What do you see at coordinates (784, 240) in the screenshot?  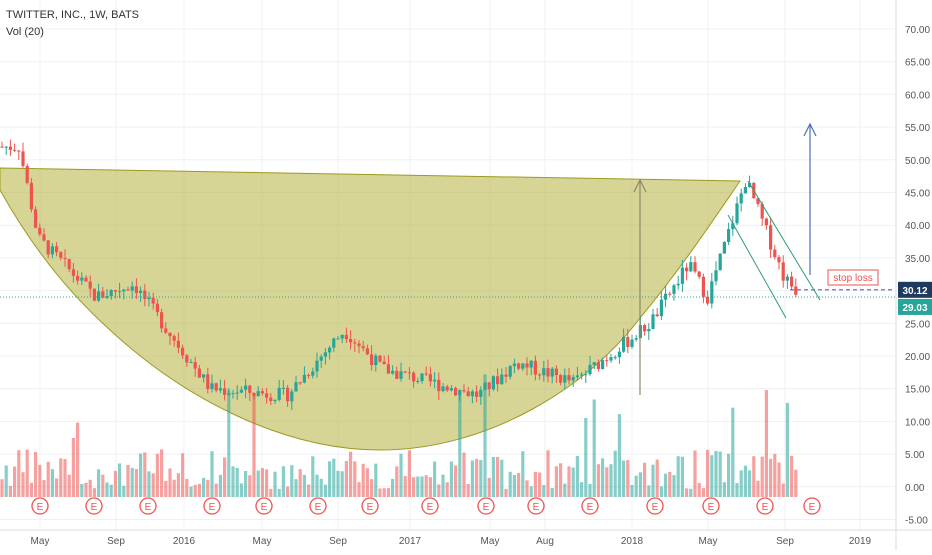 I see `channel-upper-line` at bounding box center [784, 240].